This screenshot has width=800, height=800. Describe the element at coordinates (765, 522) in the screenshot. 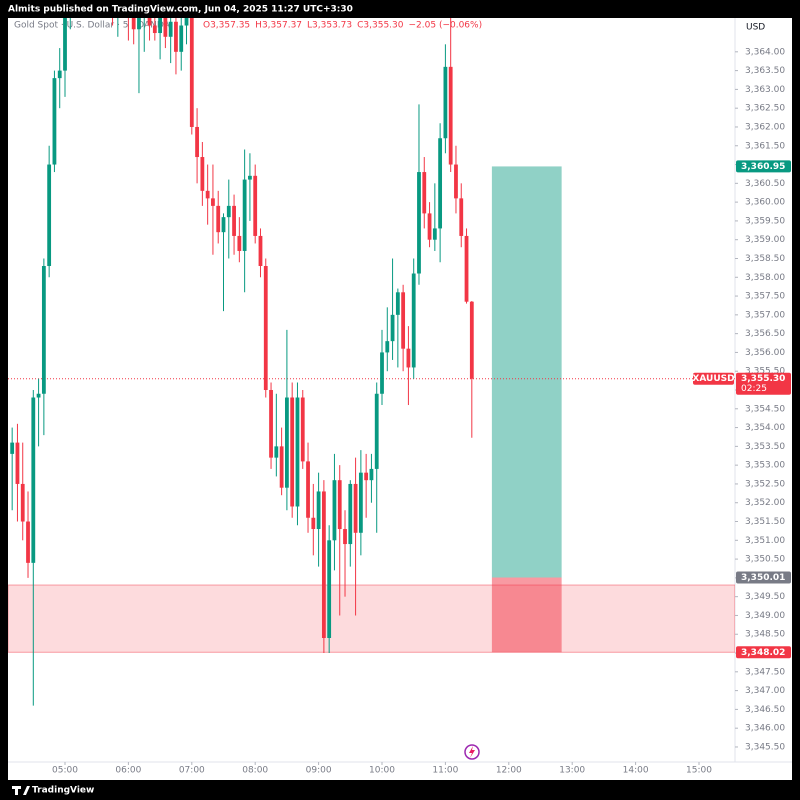

I see `y-tick-label: 3,351.50` at that location.